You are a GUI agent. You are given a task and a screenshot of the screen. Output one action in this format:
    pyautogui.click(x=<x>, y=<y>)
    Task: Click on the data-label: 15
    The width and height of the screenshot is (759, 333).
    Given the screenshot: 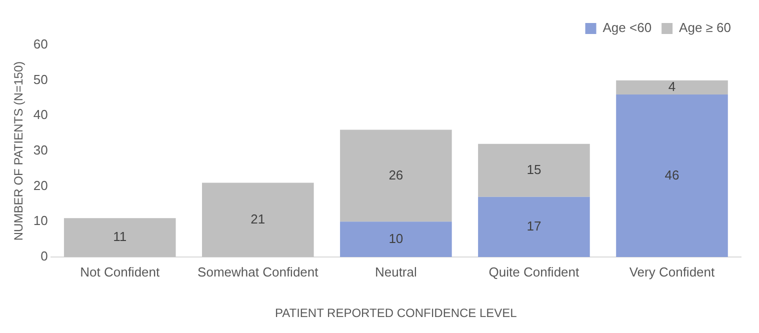 What is the action you would take?
    pyautogui.click(x=534, y=170)
    